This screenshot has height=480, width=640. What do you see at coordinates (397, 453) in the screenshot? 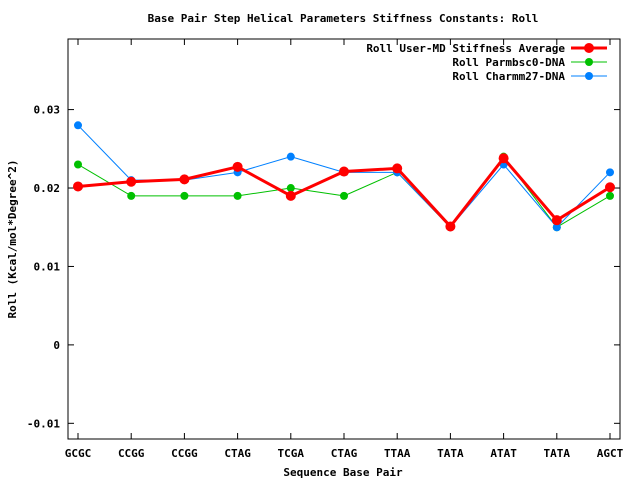
I see `x-tick-label: TTAA` at bounding box center [397, 453].